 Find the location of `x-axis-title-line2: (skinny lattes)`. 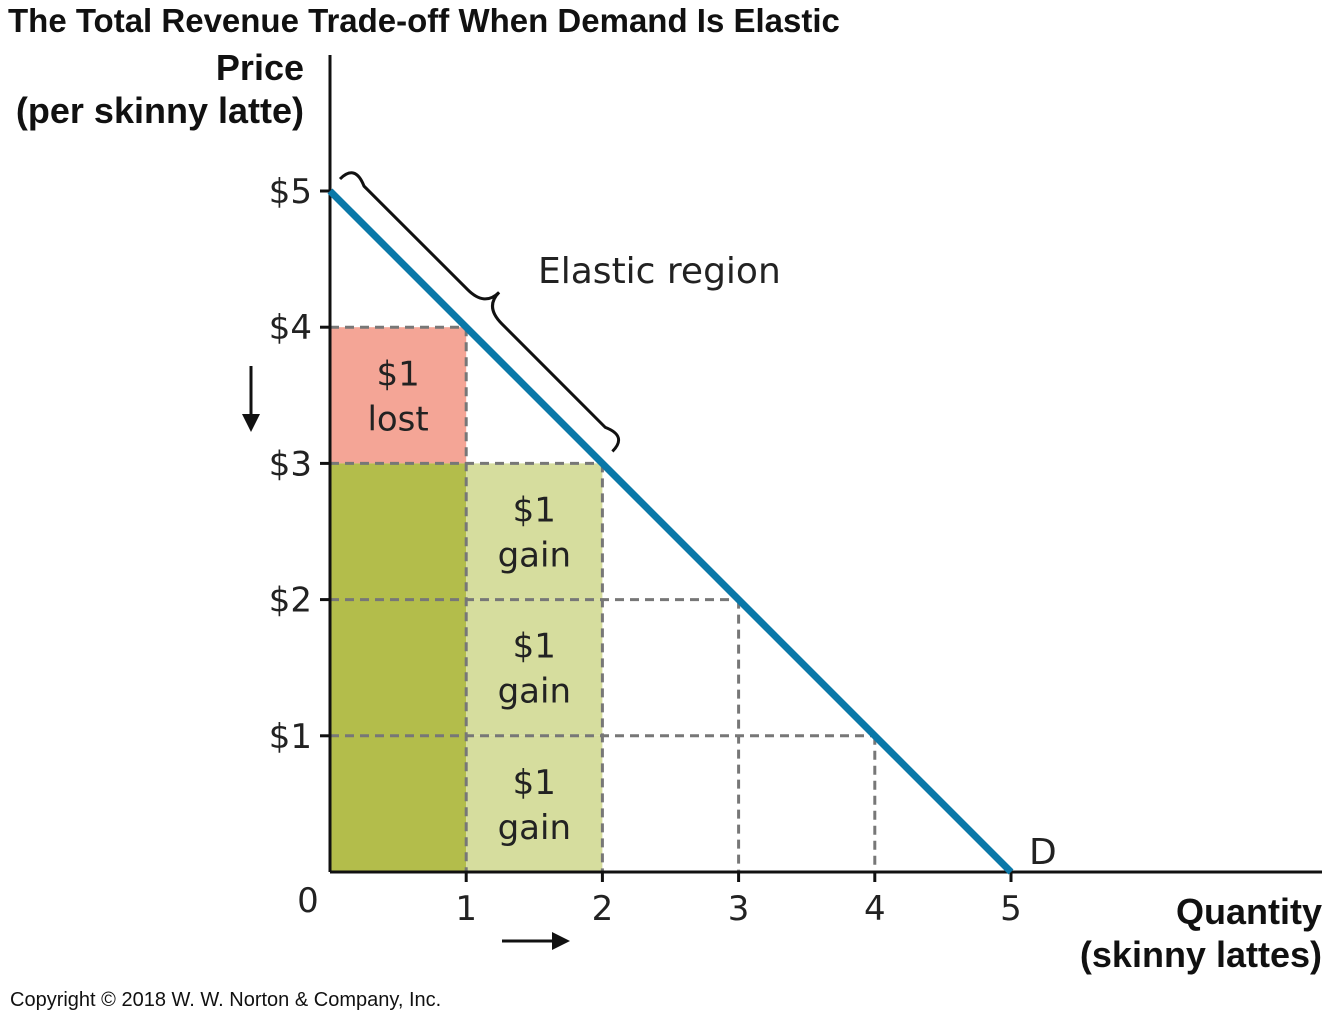

x-axis-title-line2: (skinny lattes) is located at coordinates (1201, 954).